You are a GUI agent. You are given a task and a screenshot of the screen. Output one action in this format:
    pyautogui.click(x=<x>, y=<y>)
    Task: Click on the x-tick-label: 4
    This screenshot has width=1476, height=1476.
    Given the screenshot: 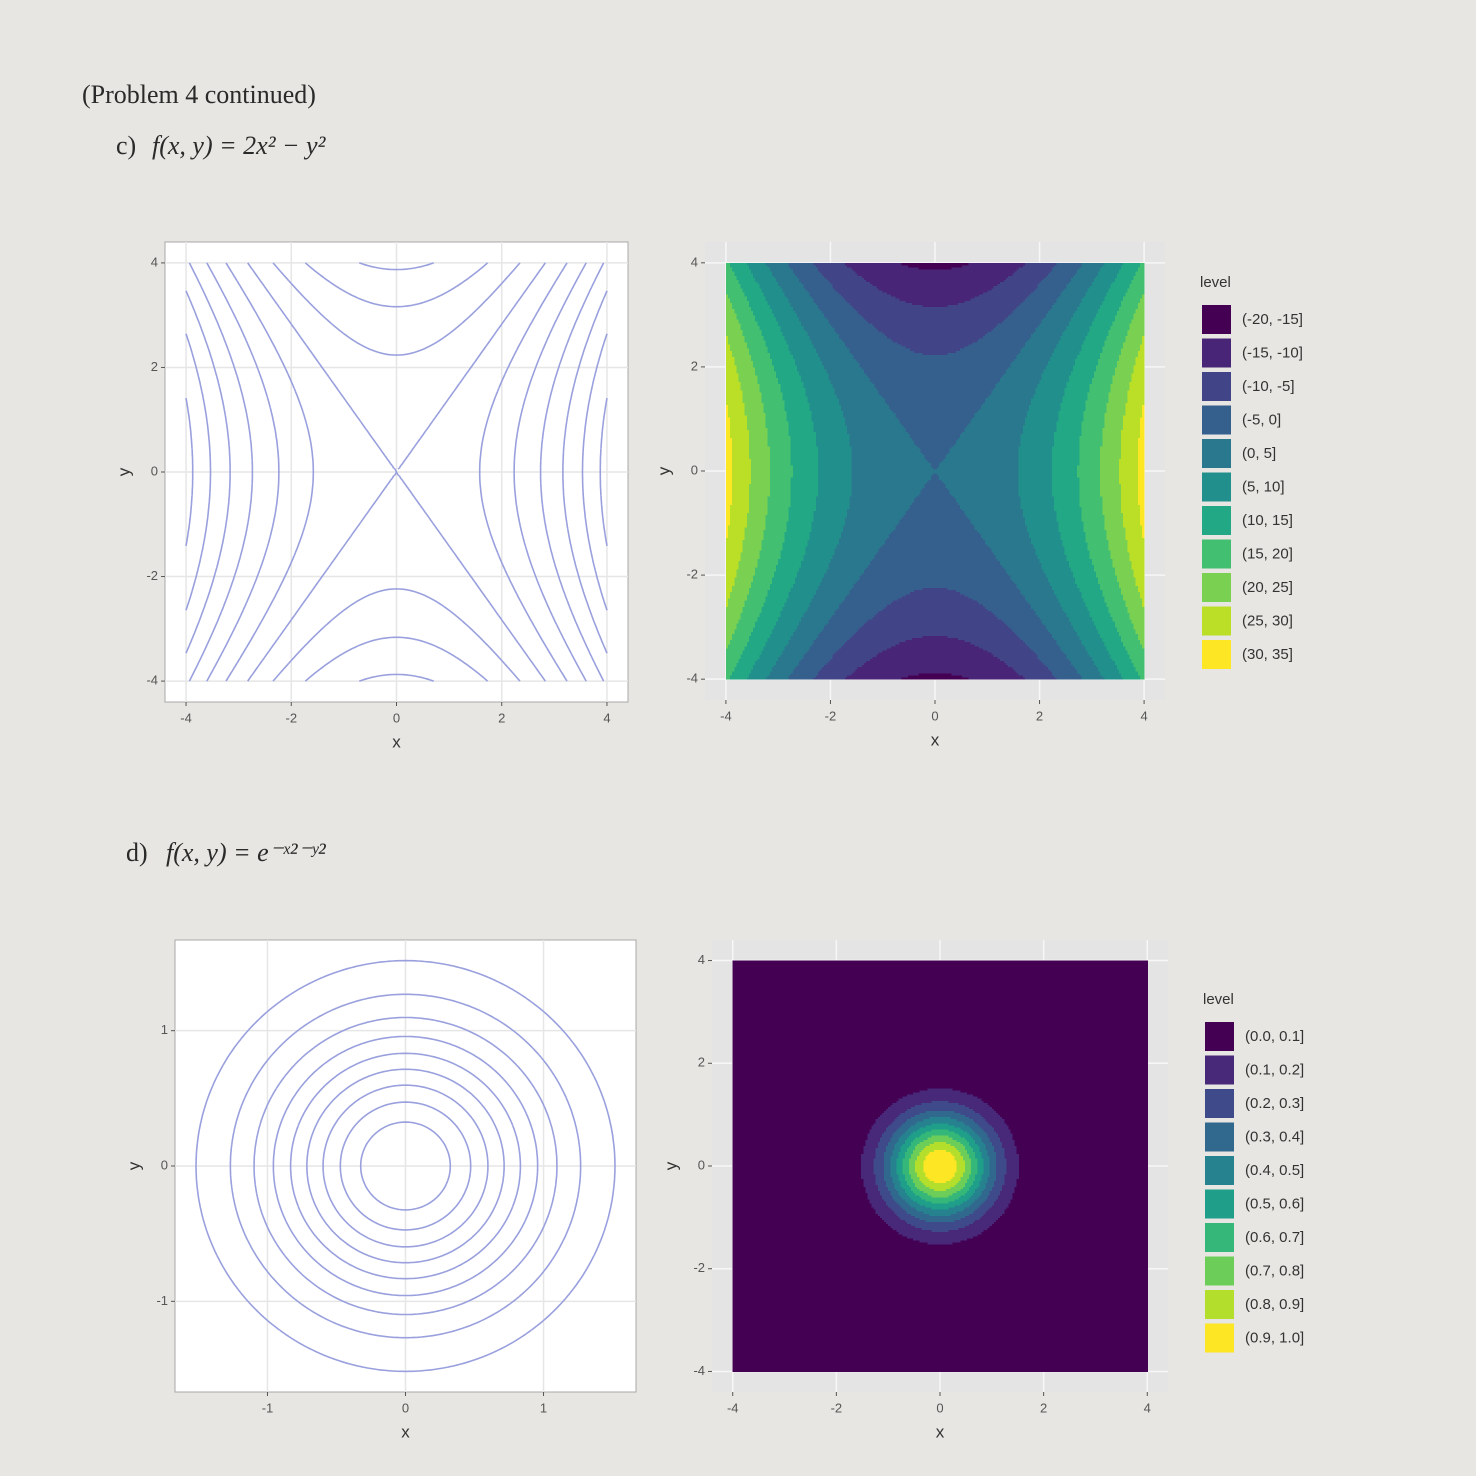 What is the action you would take?
    pyautogui.click(x=1143, y=715)
    